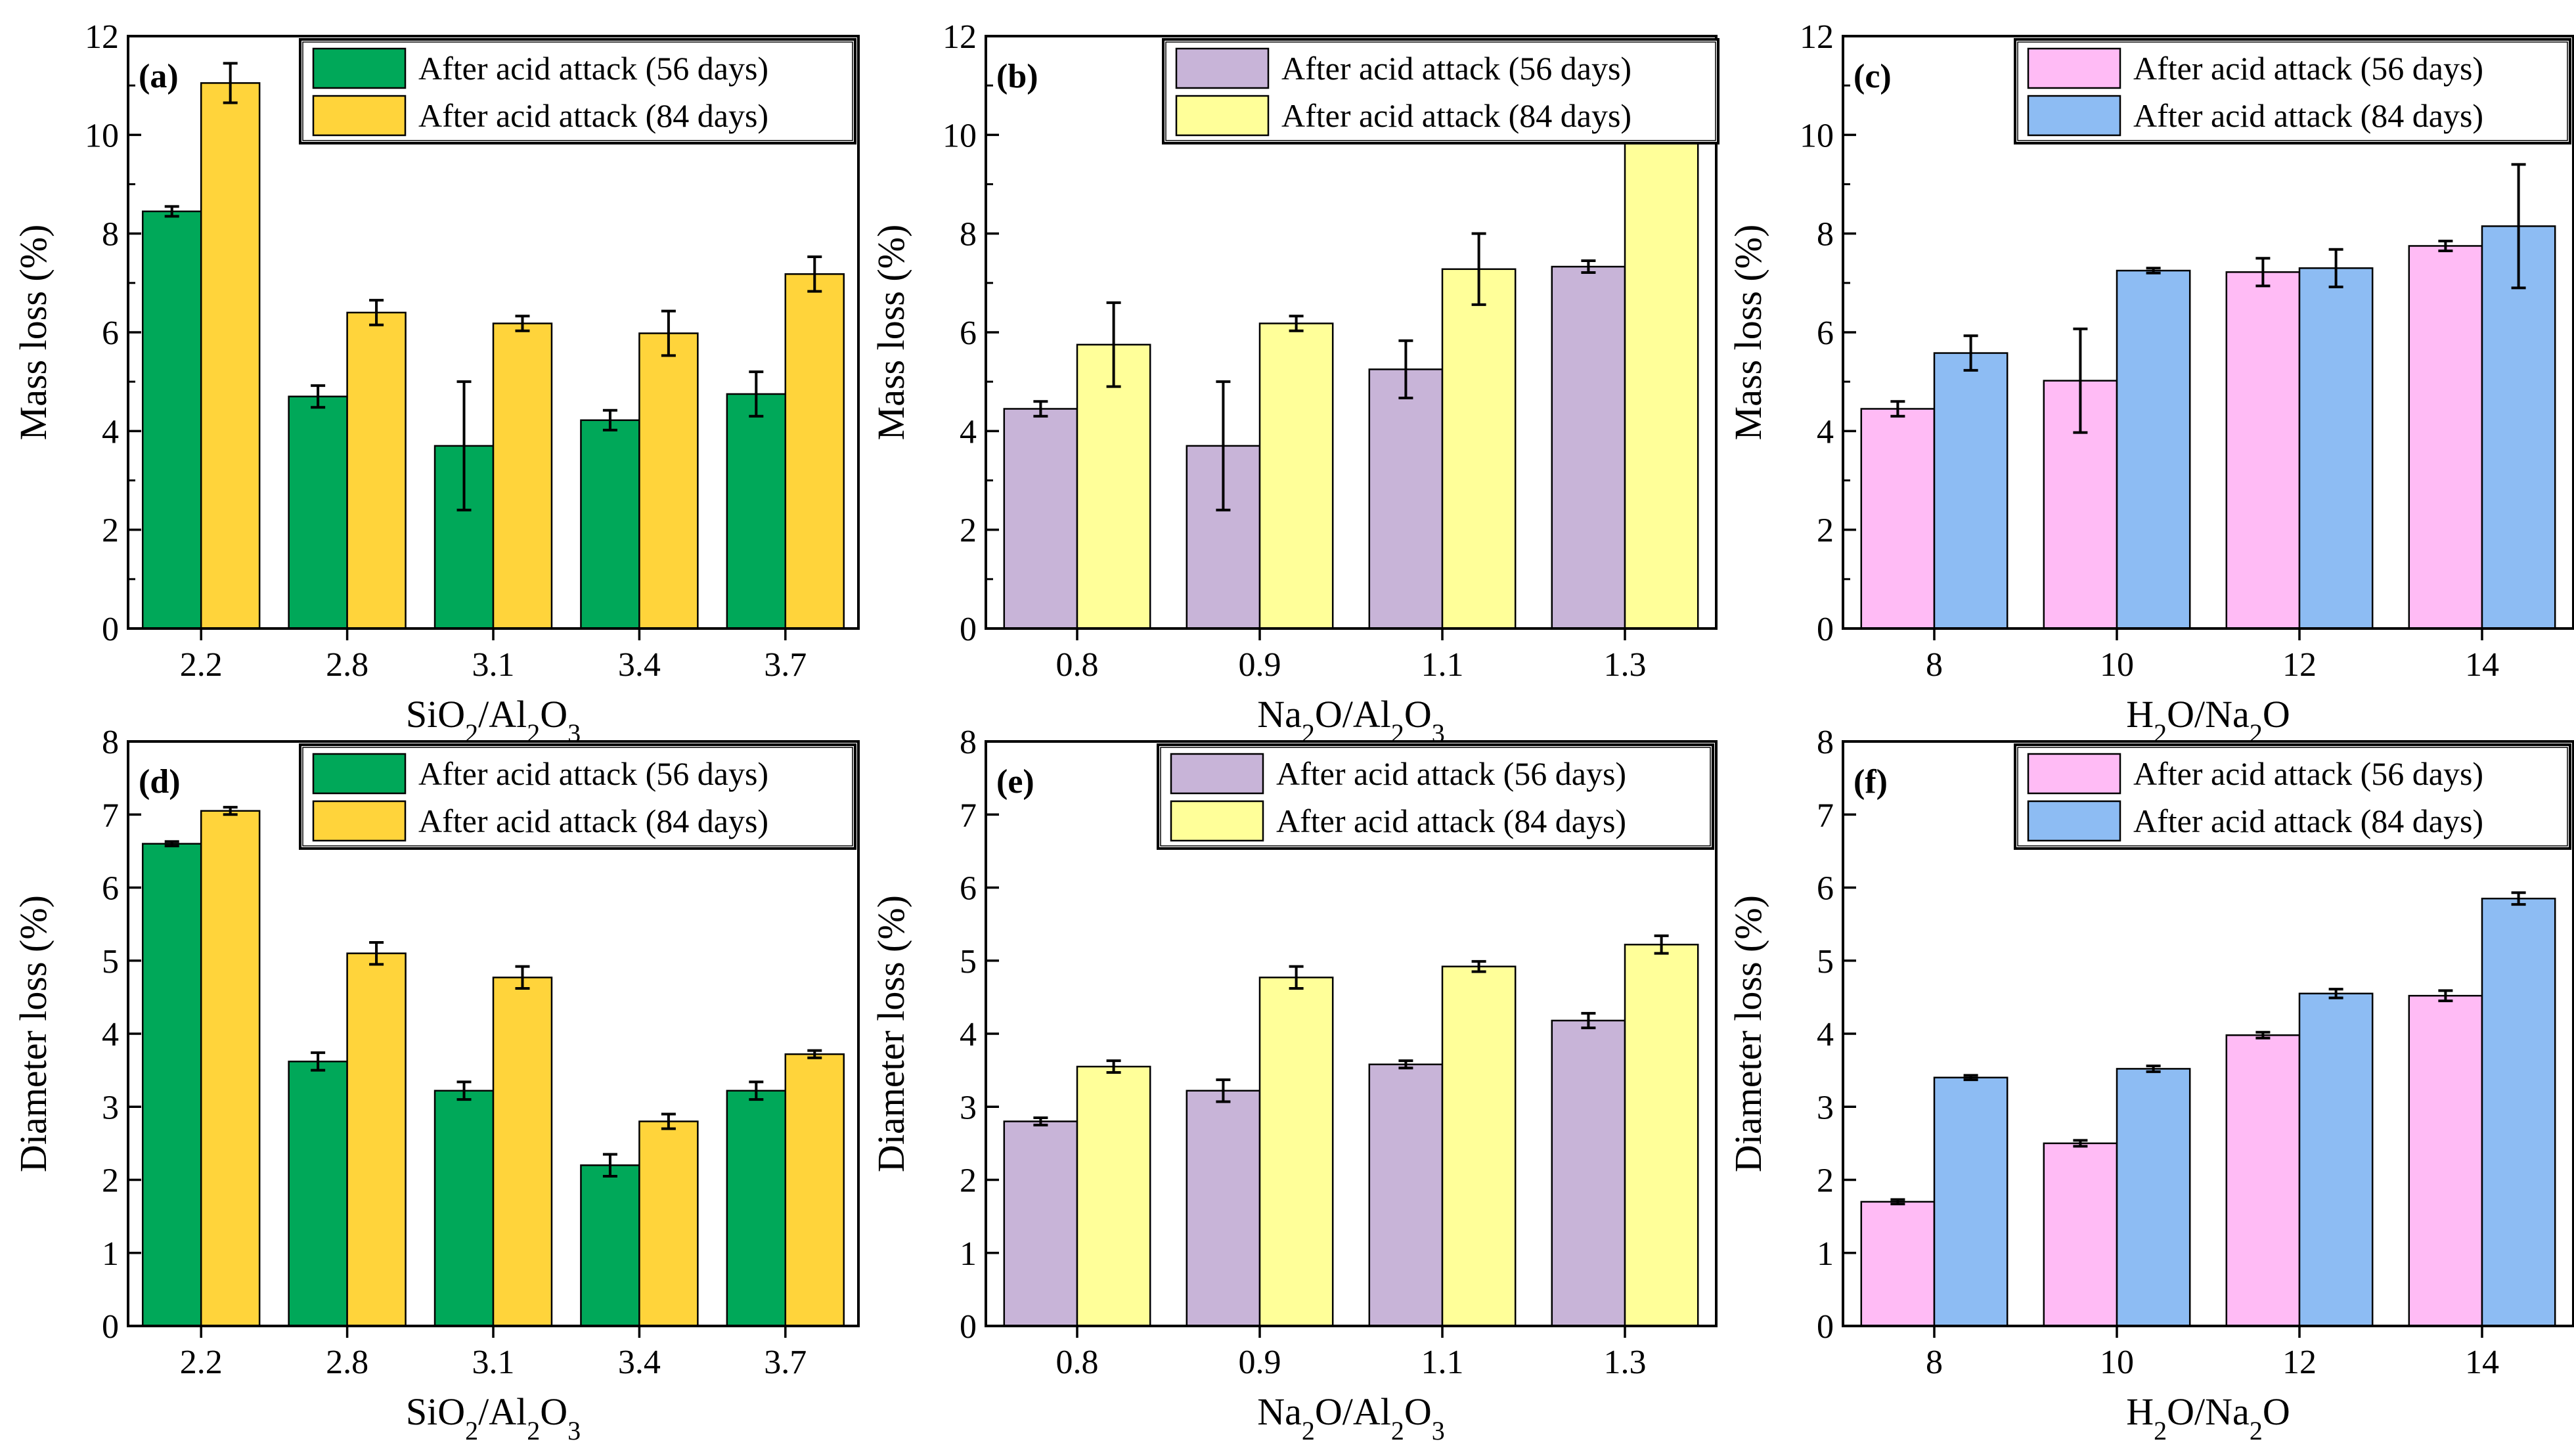  What do you see at coordinates (1418, 714) in the screenshot?
I see `x-axis-title-part-b-4: O` at bounding box center [1418, 714].